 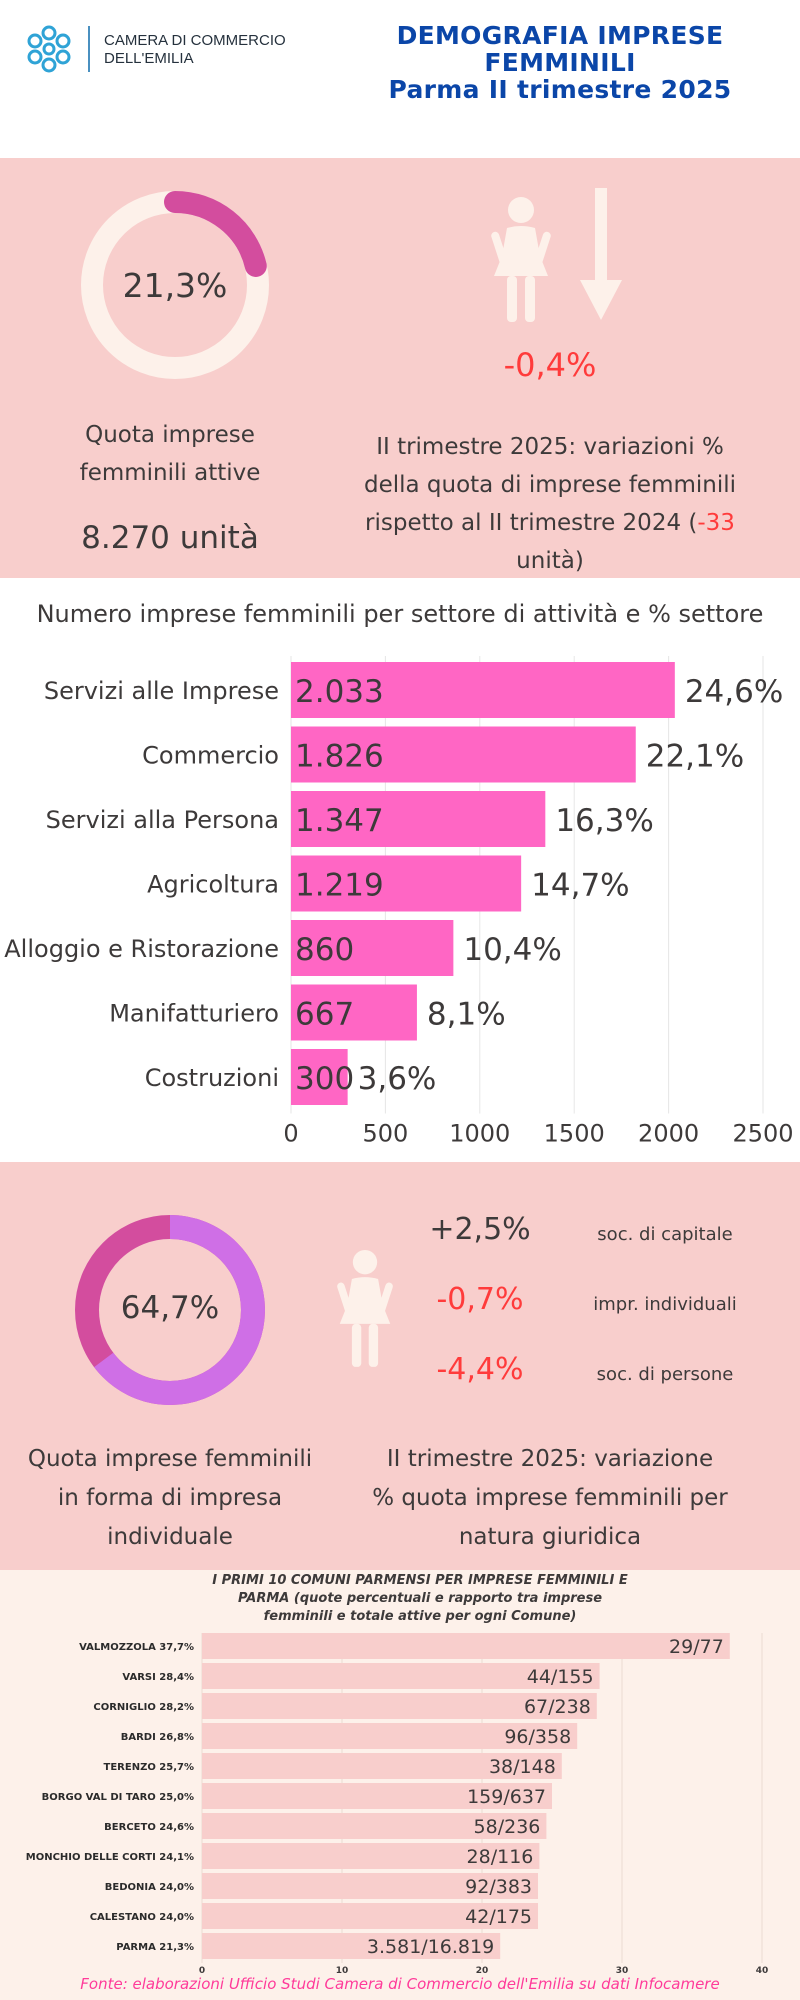 What do you see at coordinates (480, 1299) in the screenshot?
I see `natura-row-2-value: -0,7%` at bounding box center [480, 1299].